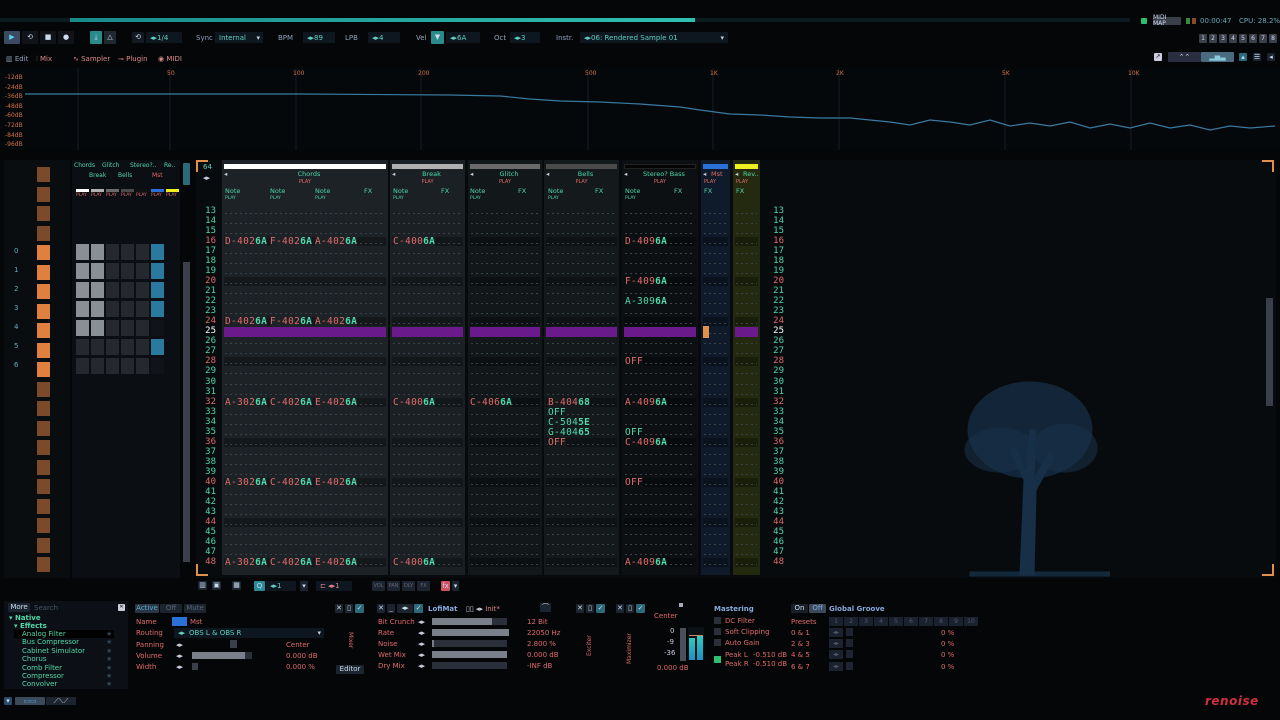  Describe the element at coordinates (30, 626) in the screenshot. I see `tree-effects: ▾ Effects` at that location.